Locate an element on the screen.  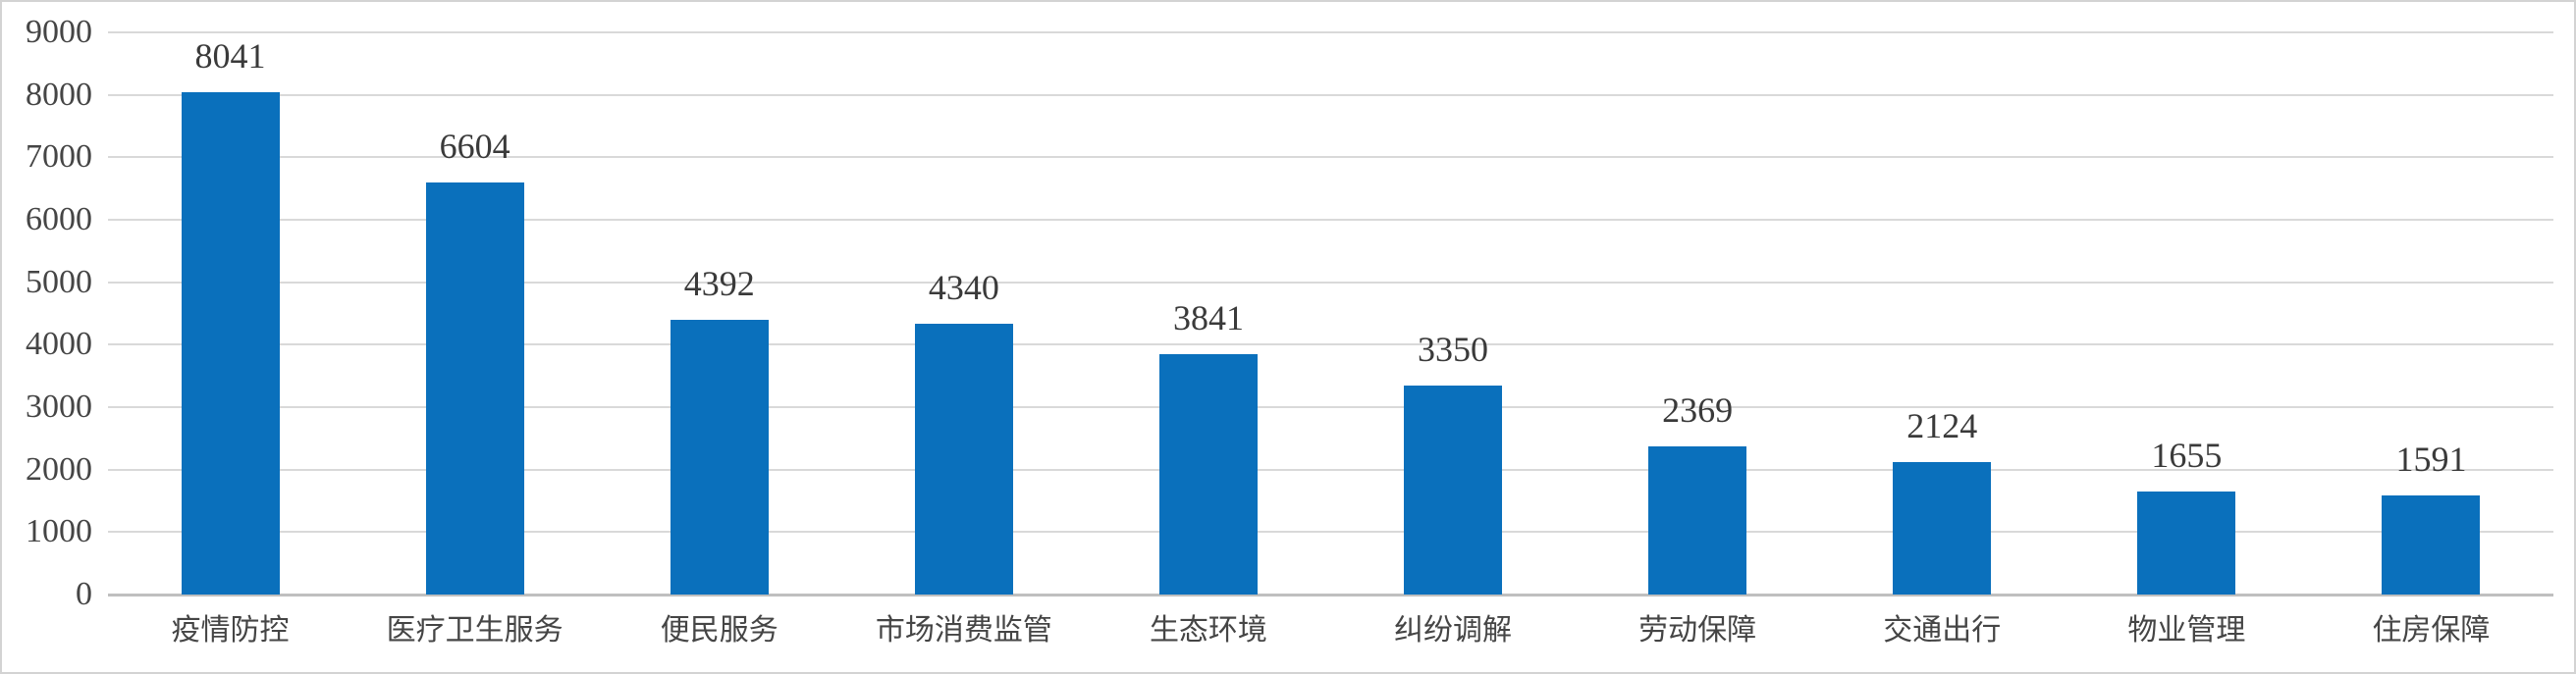
y-axis-tick-label: 4000 is located at coordinates (59, 345).